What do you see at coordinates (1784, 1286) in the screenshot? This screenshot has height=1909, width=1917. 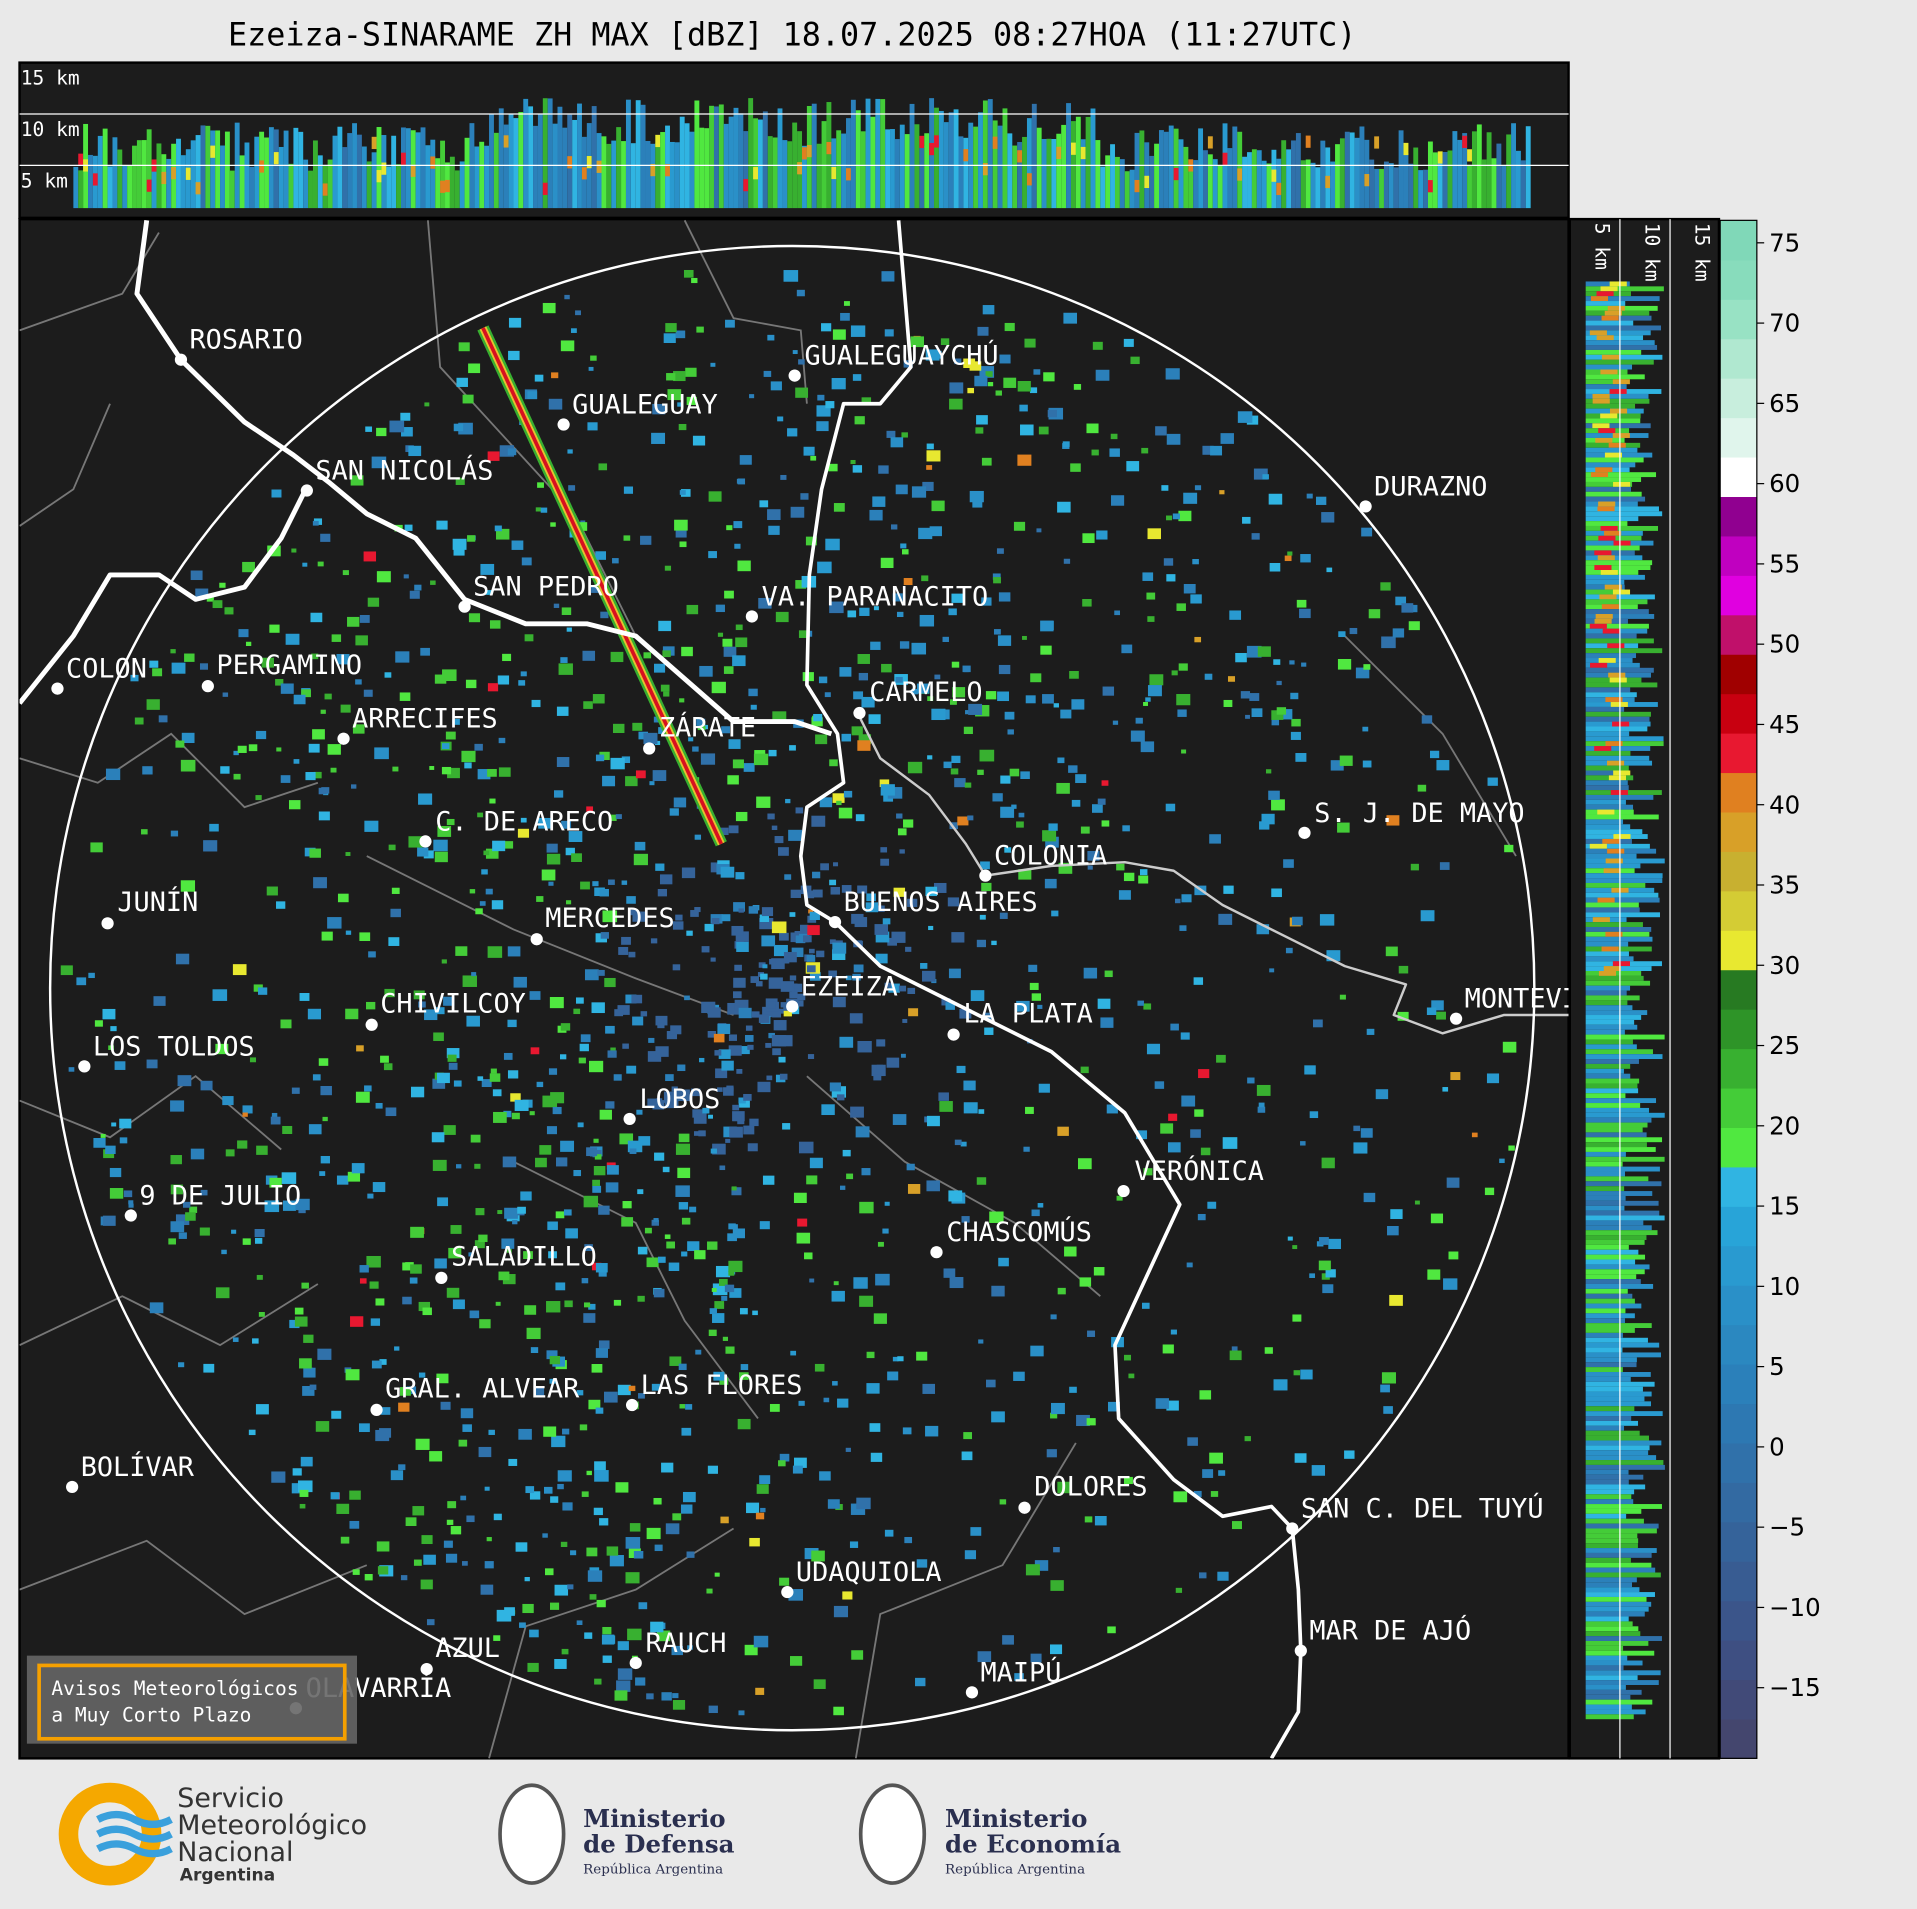 I see `colorbar-tick-label: 10` at bounding box center [1784, 1286].